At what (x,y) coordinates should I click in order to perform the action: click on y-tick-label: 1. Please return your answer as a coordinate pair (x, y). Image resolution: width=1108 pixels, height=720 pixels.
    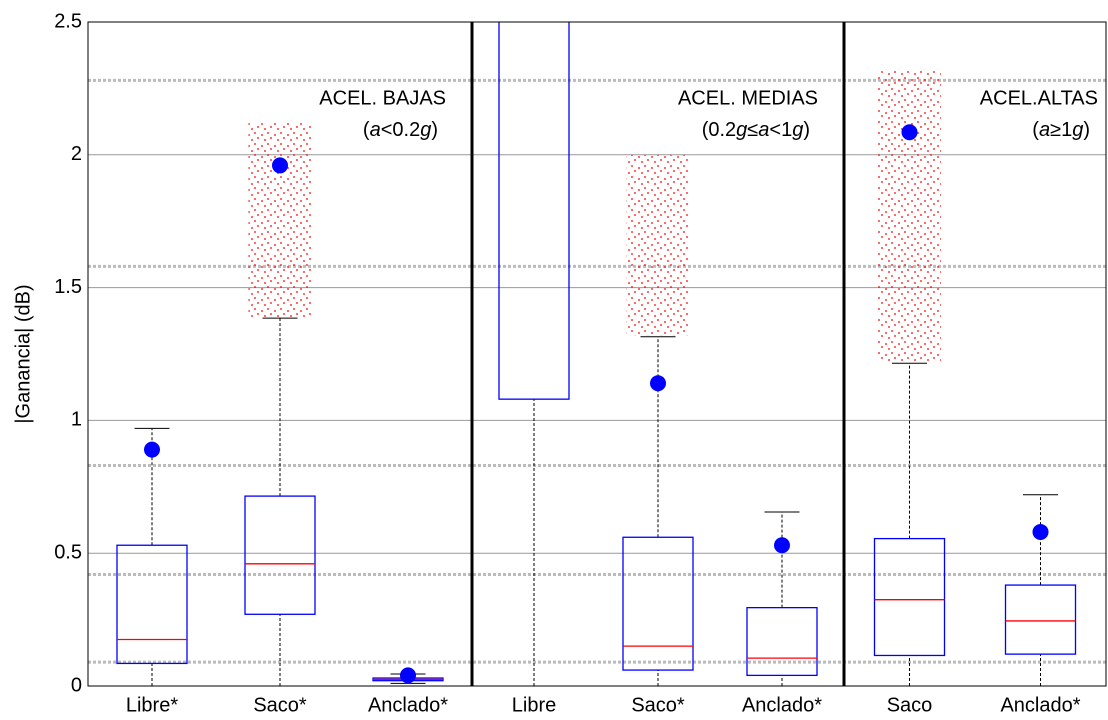
    Looking at the image, I should click on (76, 420).